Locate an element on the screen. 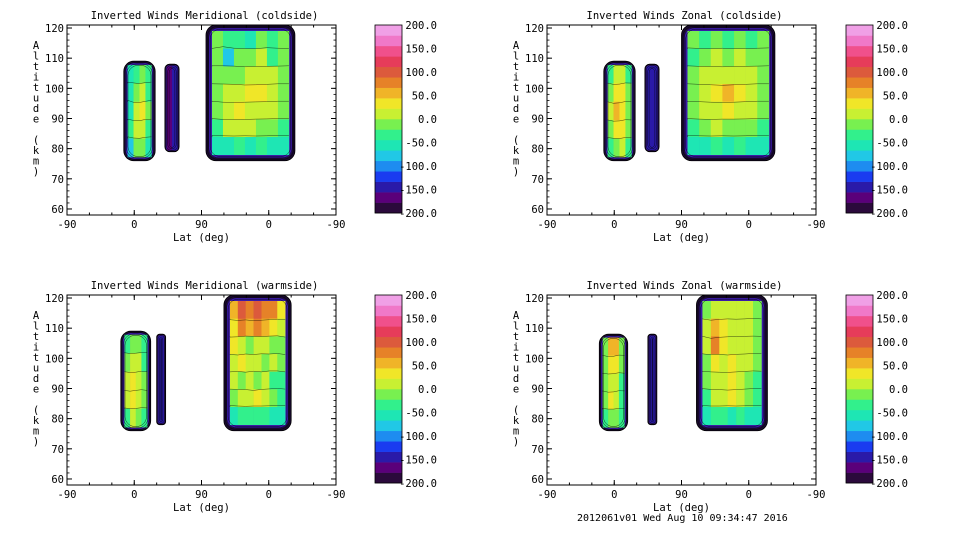 The height and width of the screenshot is (540, 960). y-tick-label: 120 is located at coordinates (54, 299).